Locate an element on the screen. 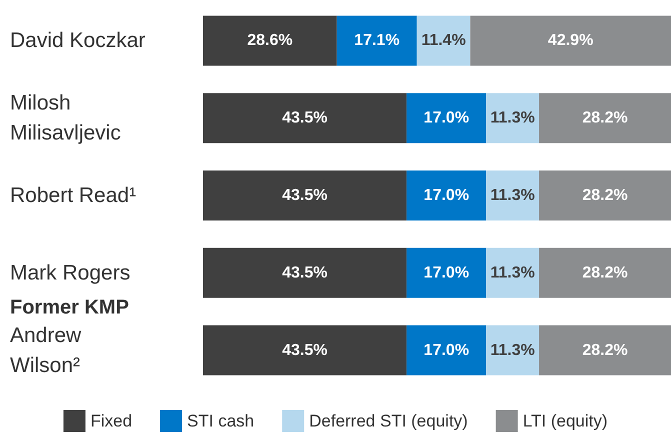 The image size is (671, 439). legend-label: STI cash is located at coordinates (220, 421).